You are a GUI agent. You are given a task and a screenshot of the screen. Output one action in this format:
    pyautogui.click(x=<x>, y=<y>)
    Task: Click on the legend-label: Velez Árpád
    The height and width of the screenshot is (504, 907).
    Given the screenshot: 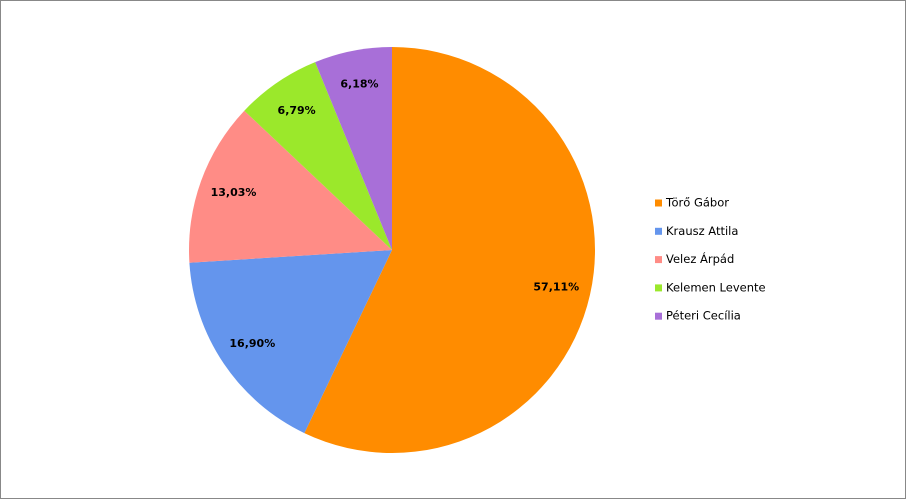 What is the action you would take?
    pyautogui.click(x=700, y=258)
    